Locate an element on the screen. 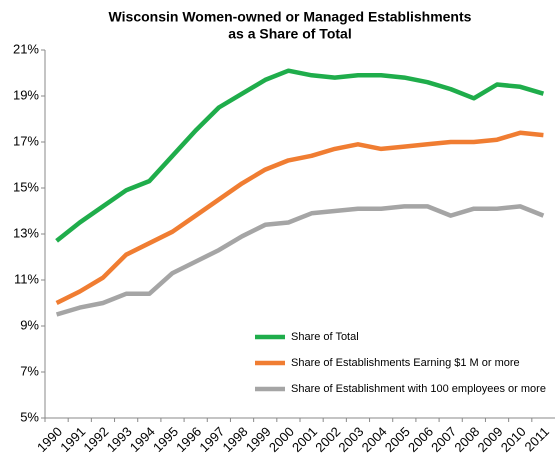 The height and width of the screenshot is (457, 559). y-tick-label: 21% is located at coordinates (26, 48).